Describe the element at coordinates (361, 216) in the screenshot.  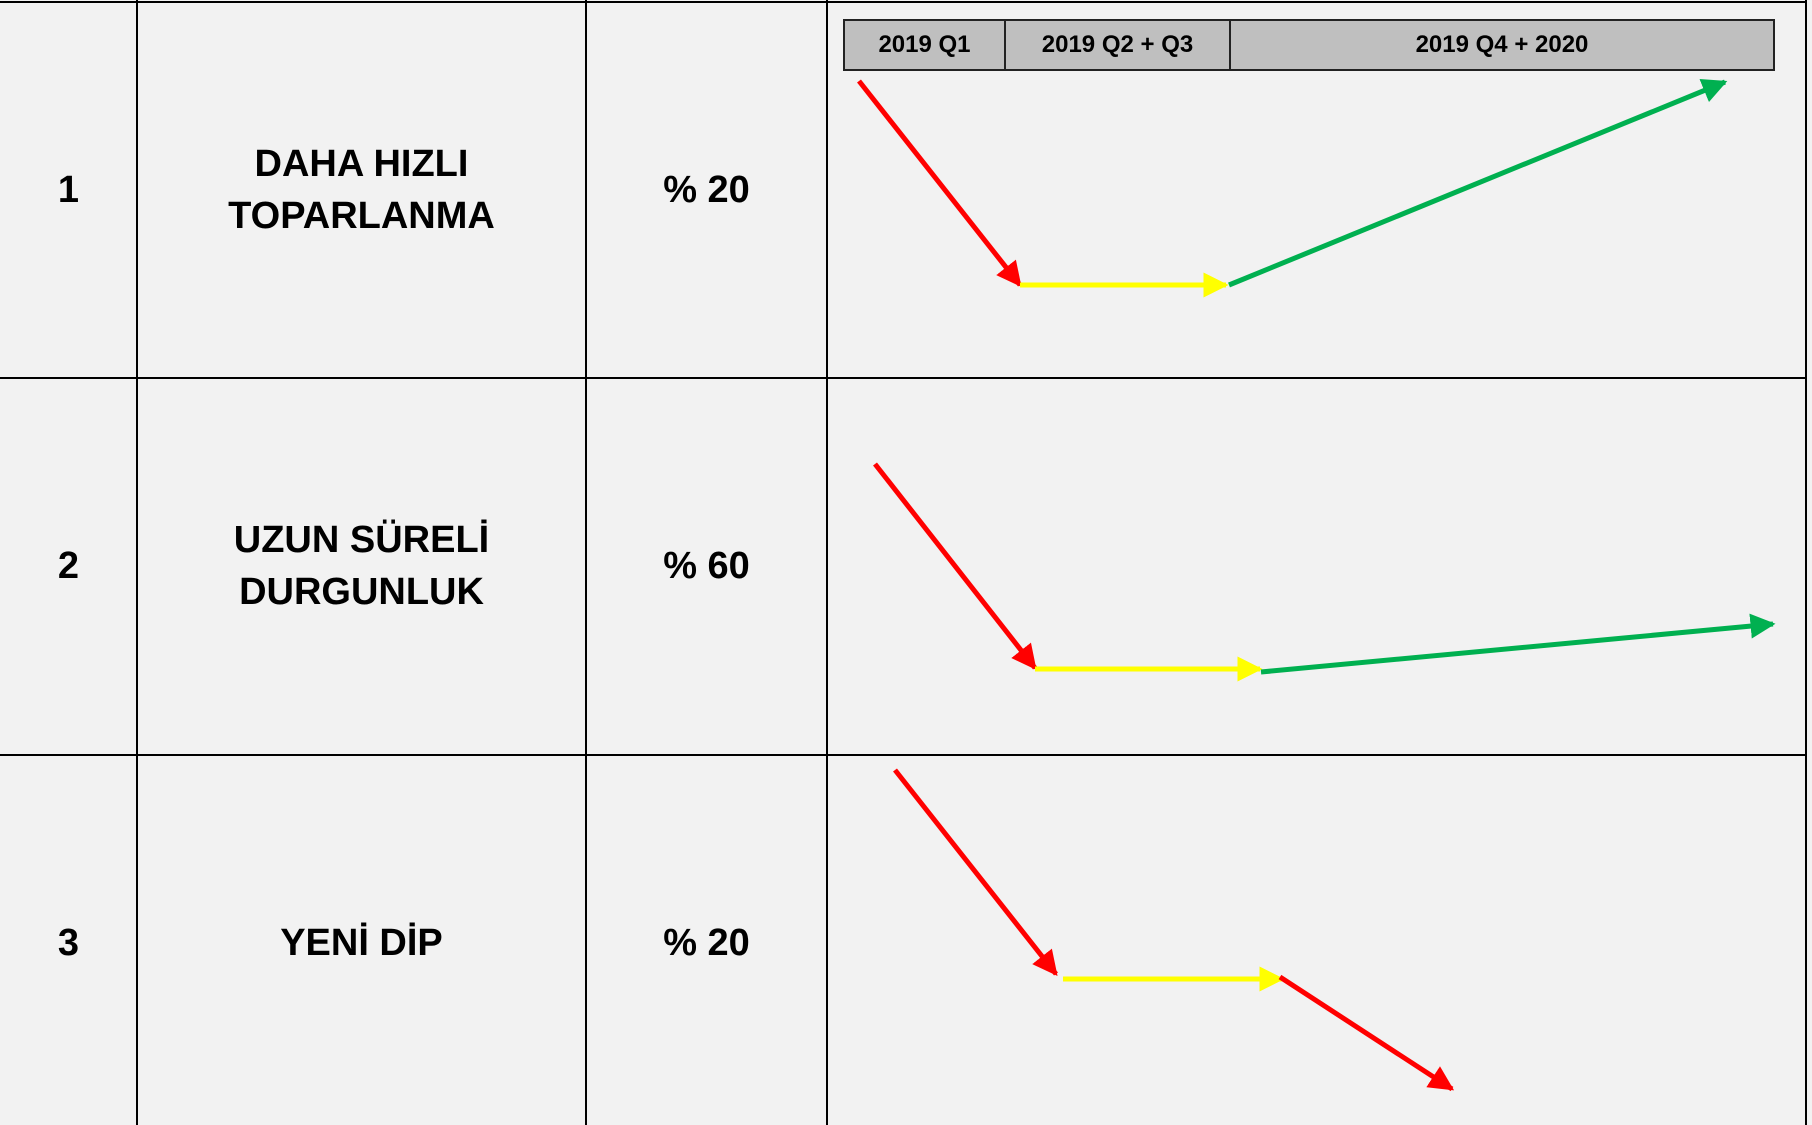
I see `text-line: TOPARLANMA` at that location.